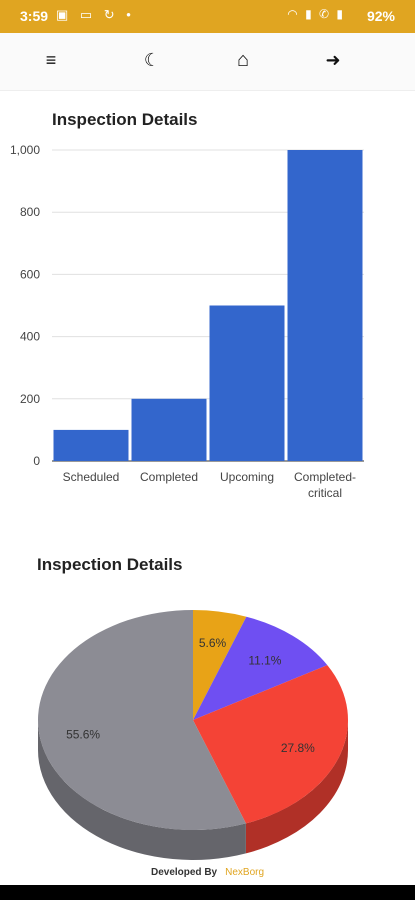 The image size is (415, 900). I want to click on x-tick-label: Scheduled, so click(91, 477).